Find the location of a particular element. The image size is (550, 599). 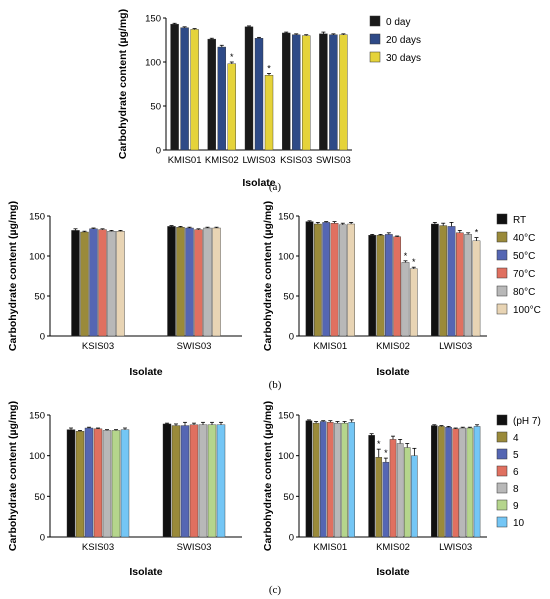

bar-9-kmis02 is located at coordinates (407, 492).